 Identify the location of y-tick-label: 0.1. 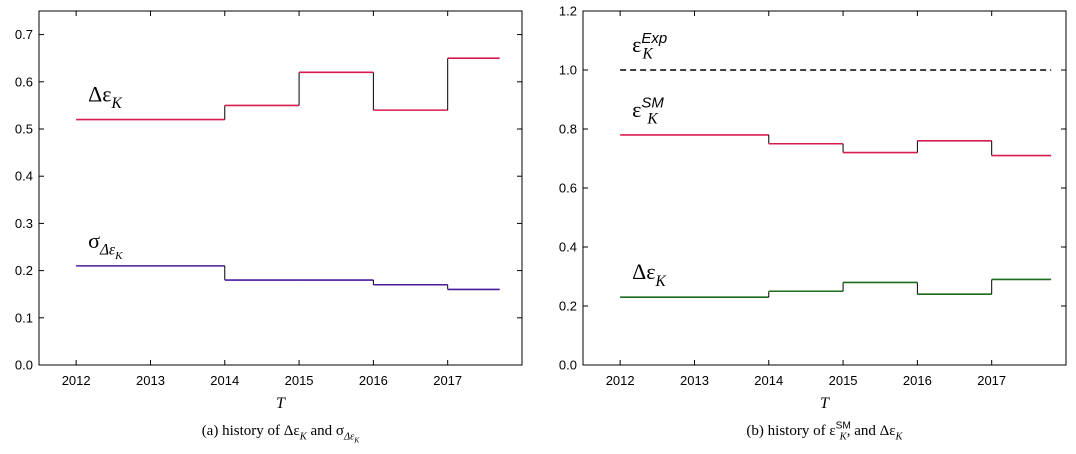
(24, 317).